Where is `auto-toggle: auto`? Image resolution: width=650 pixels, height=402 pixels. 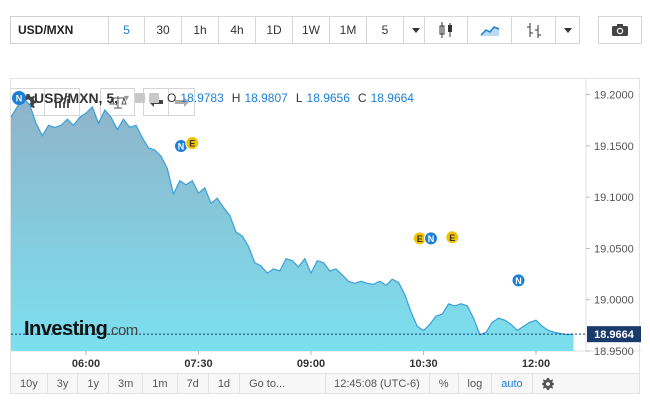
auto-toggle: auto is located at coordinates (512, 383).